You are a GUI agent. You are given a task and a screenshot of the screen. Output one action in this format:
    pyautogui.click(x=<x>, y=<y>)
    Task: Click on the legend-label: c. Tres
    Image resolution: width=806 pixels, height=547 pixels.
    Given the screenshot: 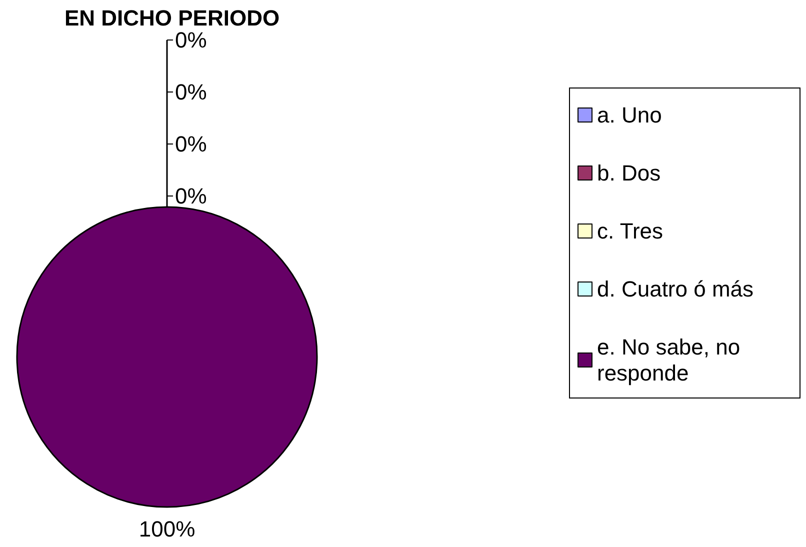 What is the action you would take?
    pyautogui.click(x=630, y=231)
    